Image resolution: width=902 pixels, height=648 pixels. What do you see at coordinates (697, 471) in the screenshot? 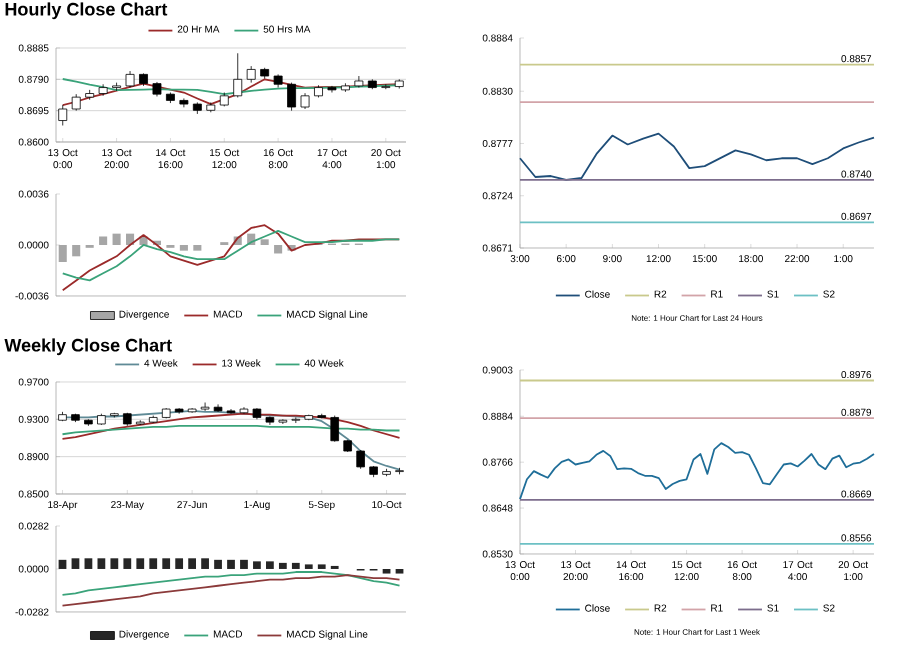
I see `line-series` at bounding box center [697, 471].